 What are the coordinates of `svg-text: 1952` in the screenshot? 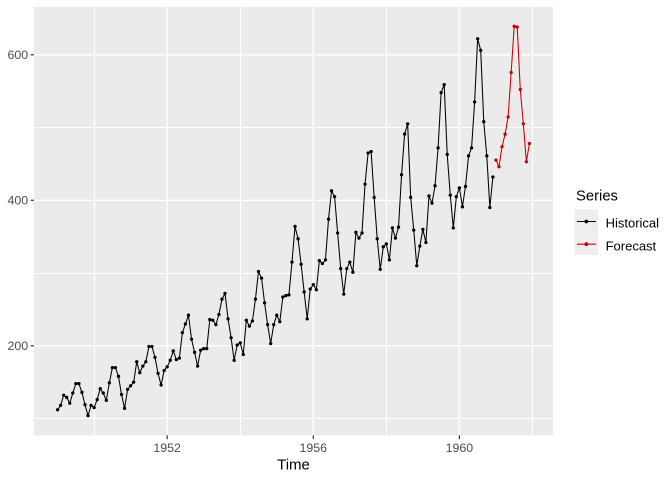 It's located at (167, 448).